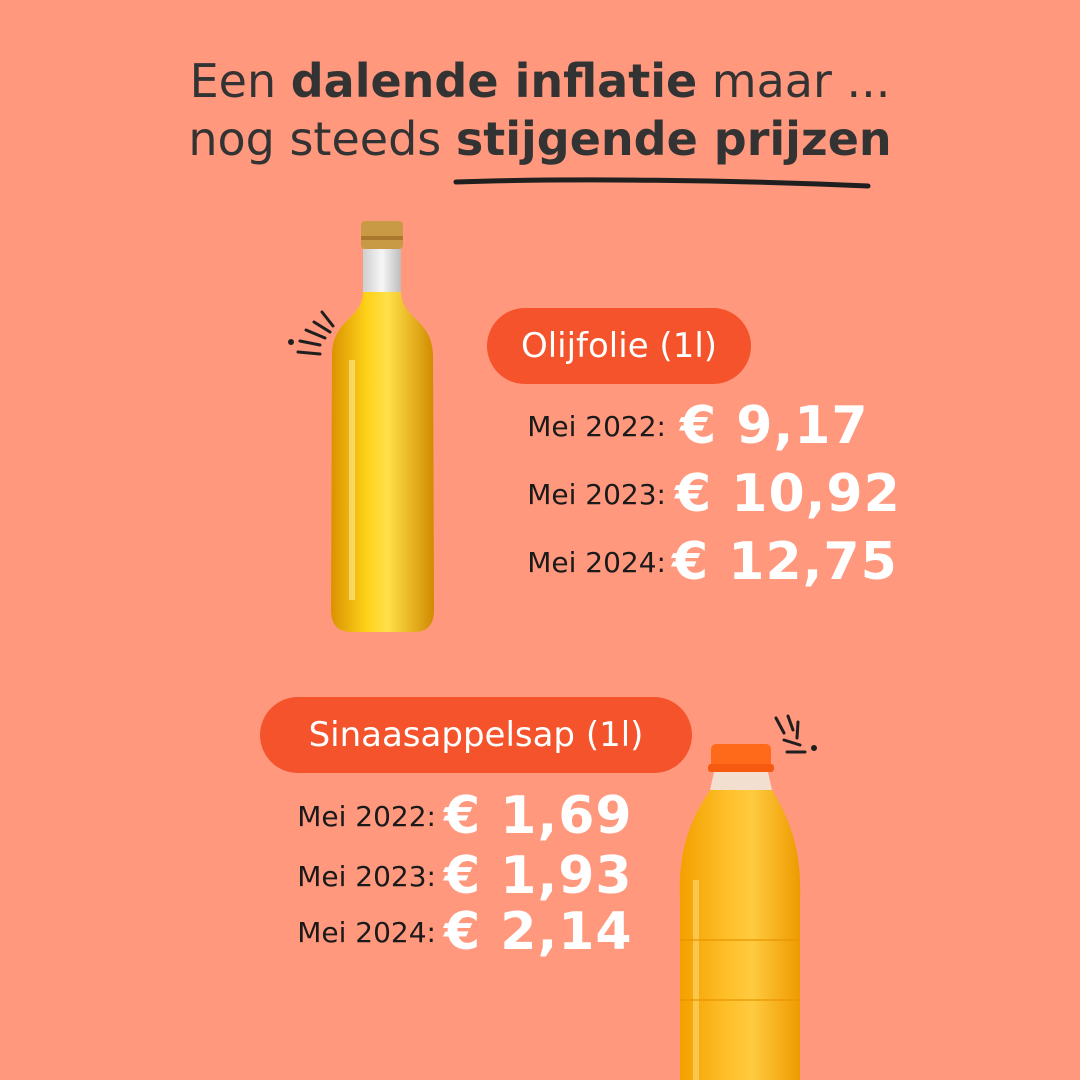 This screenshot has height=1080, width=1080. Describe the element at coordinates (788, 494) in the screenshot. I see `price-value: € 10,92` at that location.